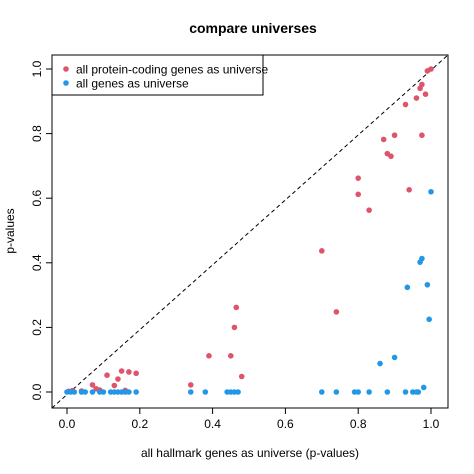 This screenshot has width=474, height=474. Describe the element at coordinates (66, 83) in the screenshot. I see `legend-marker-all-genes` at that location.